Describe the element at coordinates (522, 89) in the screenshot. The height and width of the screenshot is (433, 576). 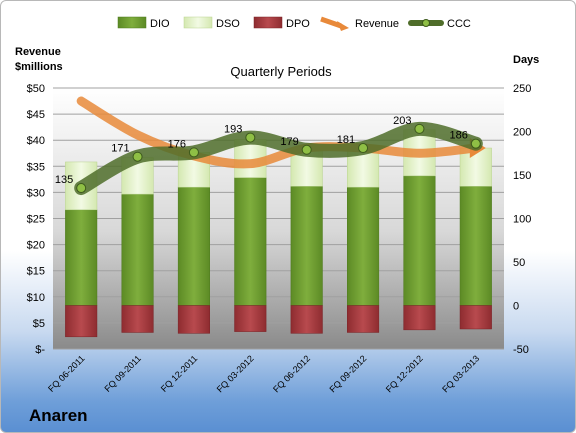
I see `right-tick-label: 250` at that location.